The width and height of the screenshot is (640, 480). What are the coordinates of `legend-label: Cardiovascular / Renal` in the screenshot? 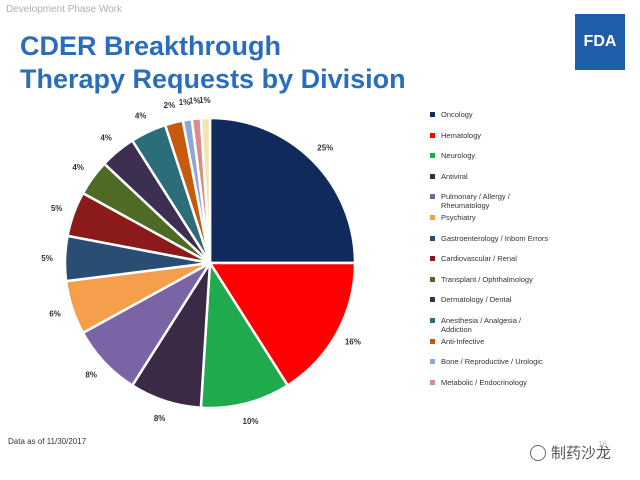 It's located at (479, 259).